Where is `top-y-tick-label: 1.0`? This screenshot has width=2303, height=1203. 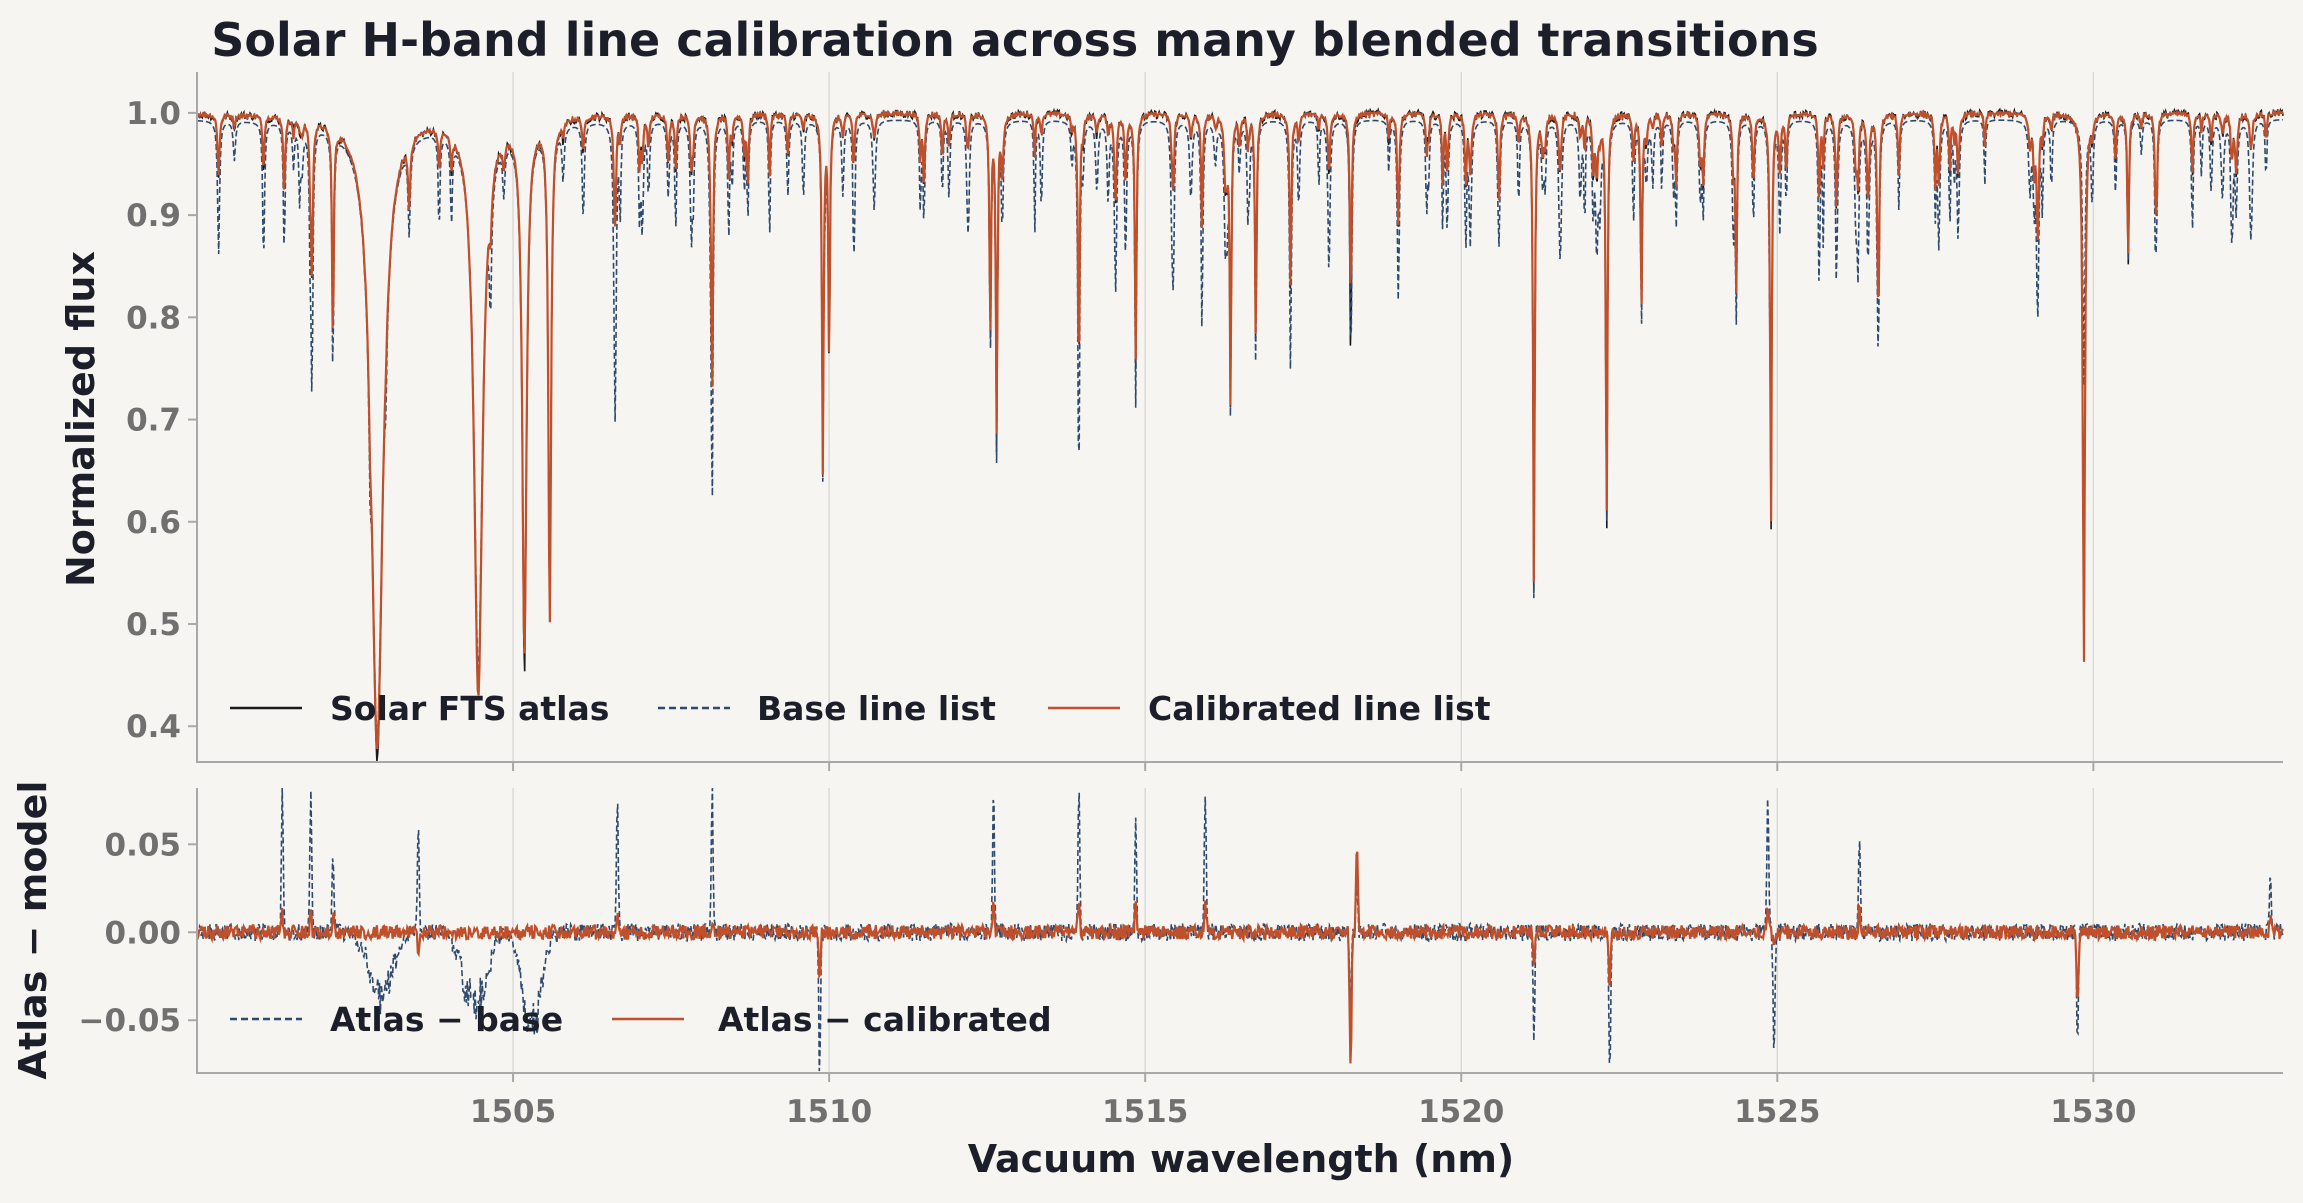 top-y-tick-label: 1.0 is located at coordinates (153, 114).